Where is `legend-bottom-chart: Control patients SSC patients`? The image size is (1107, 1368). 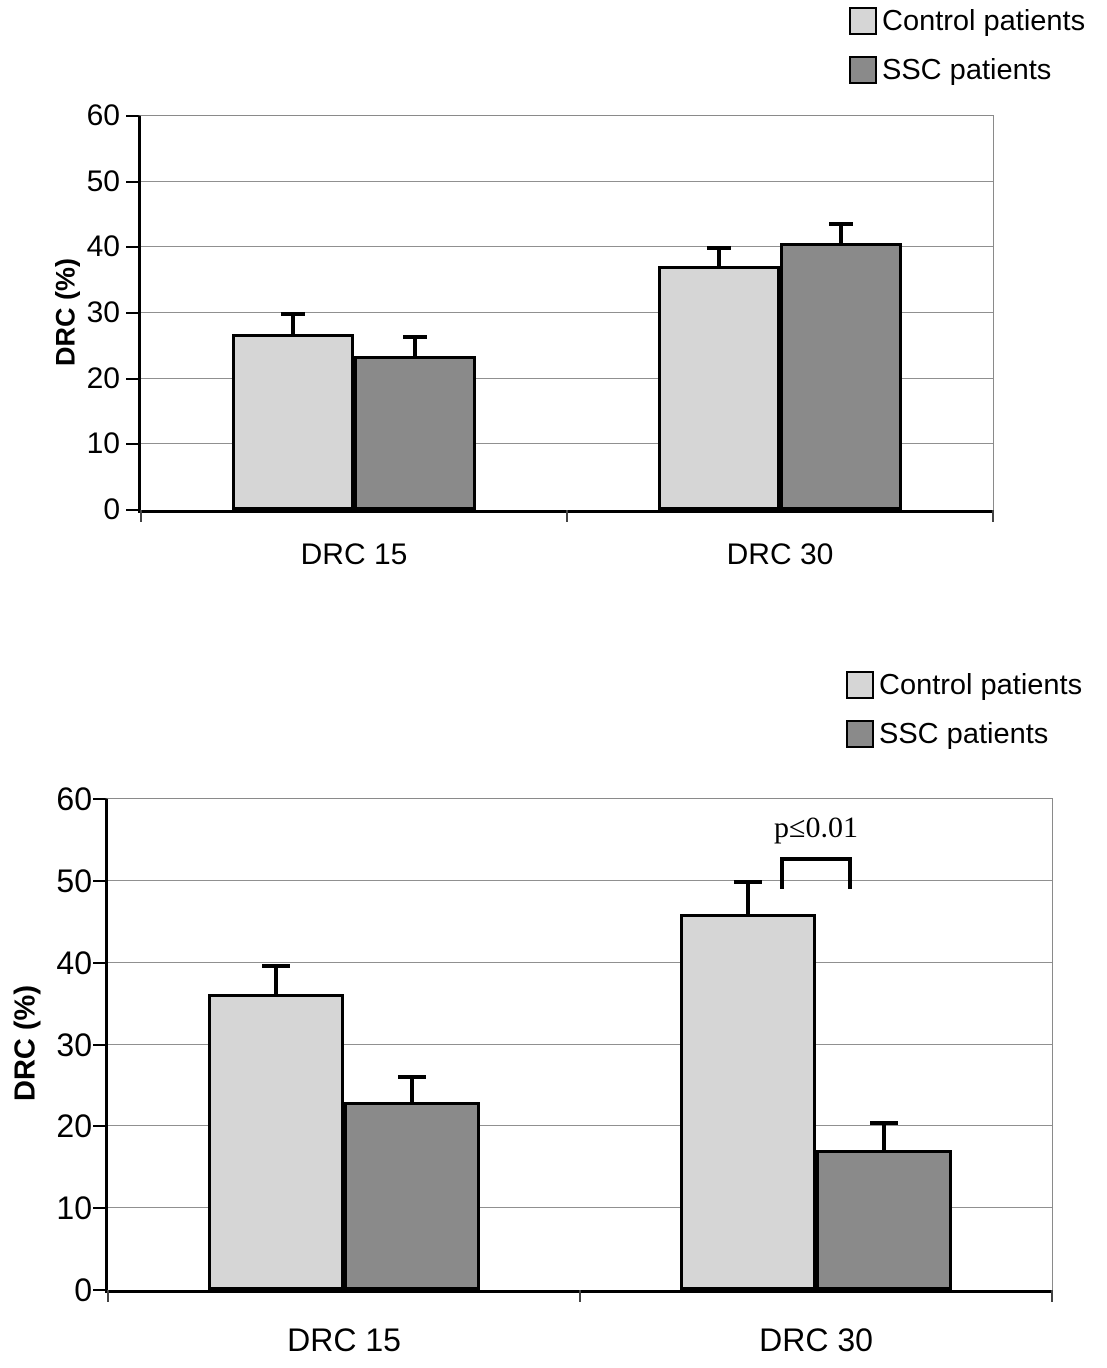 legend-bottom-chart: Control patients SSC patients is located at coordinates (964, 709).